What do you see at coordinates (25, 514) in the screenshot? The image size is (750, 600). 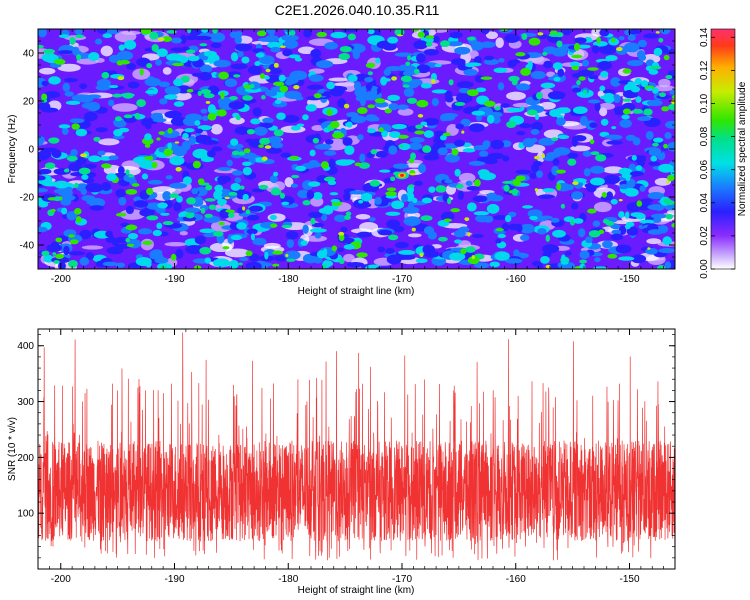 I see `bottom-y-tick-label: 100` at bounding box center [25, 514].